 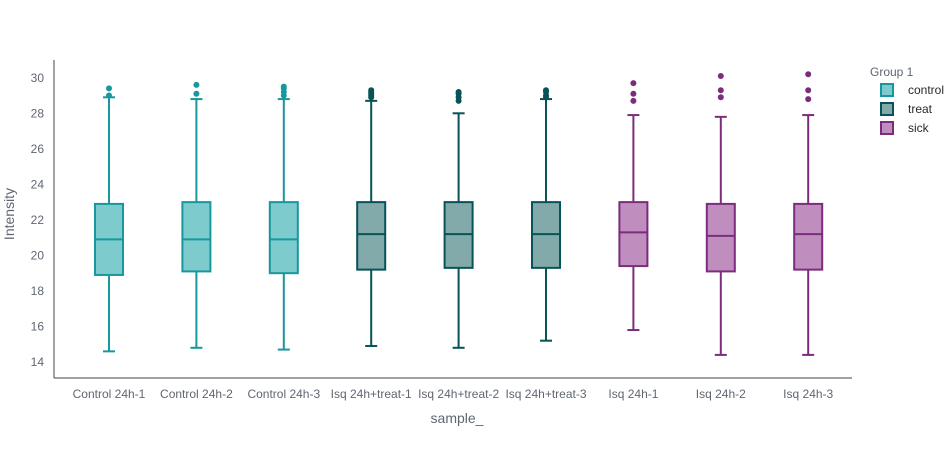 What do you see at coordinates (458, 394) in the screenshot?
I see `x-tick-label: Isq 24h+treat-2` at bounding box center [458, 394].